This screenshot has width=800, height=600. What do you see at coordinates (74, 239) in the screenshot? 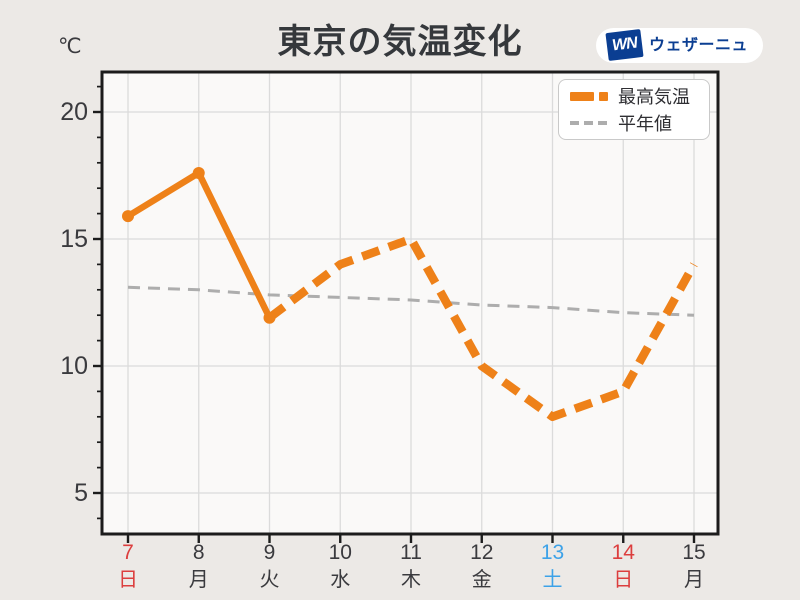
I see `y-tick-label: 15` at bounding box center [74, 239].